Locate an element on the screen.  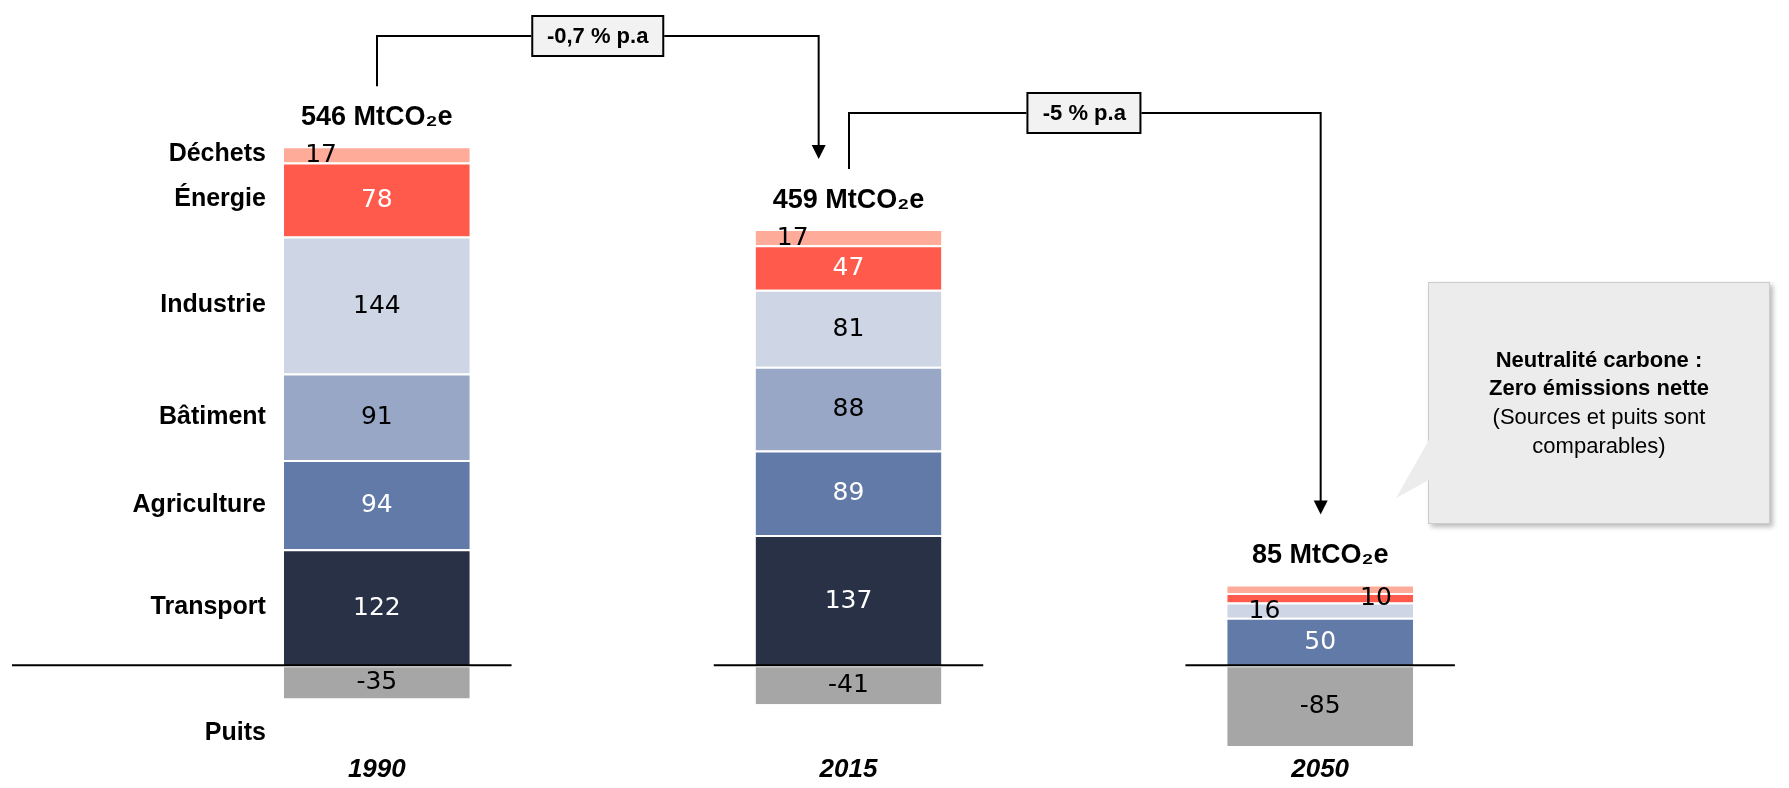
callout-box: Neutralité carbone : Zero émissions nette (Sources et puits sont comparables) is located at coordinates (1599, 403).